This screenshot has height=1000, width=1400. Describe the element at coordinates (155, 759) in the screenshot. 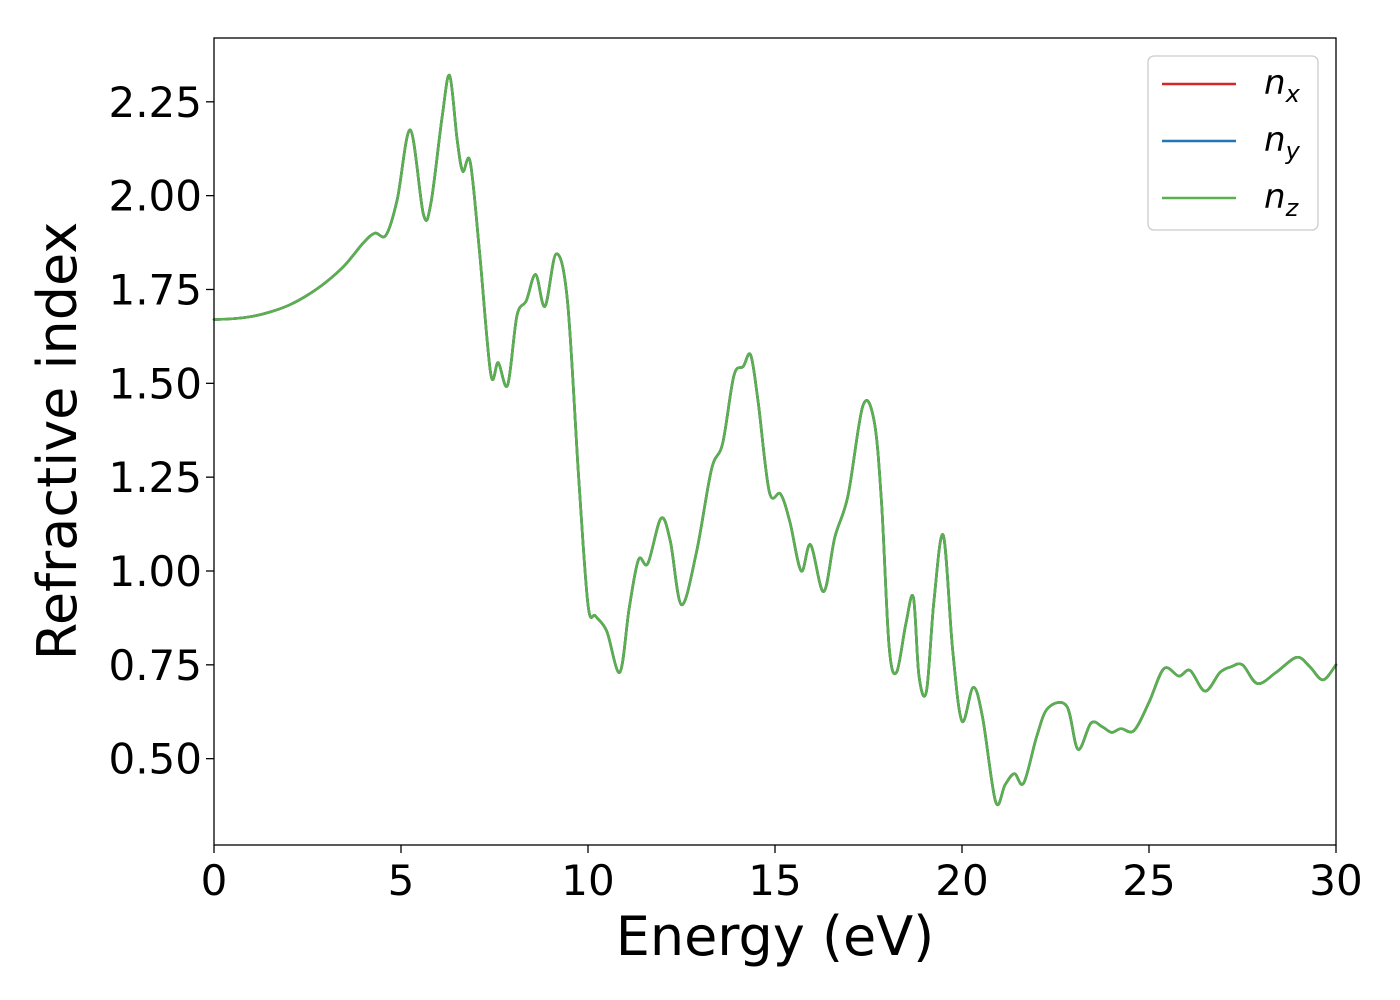

I see `y-tick-label: 0.50` at that location.